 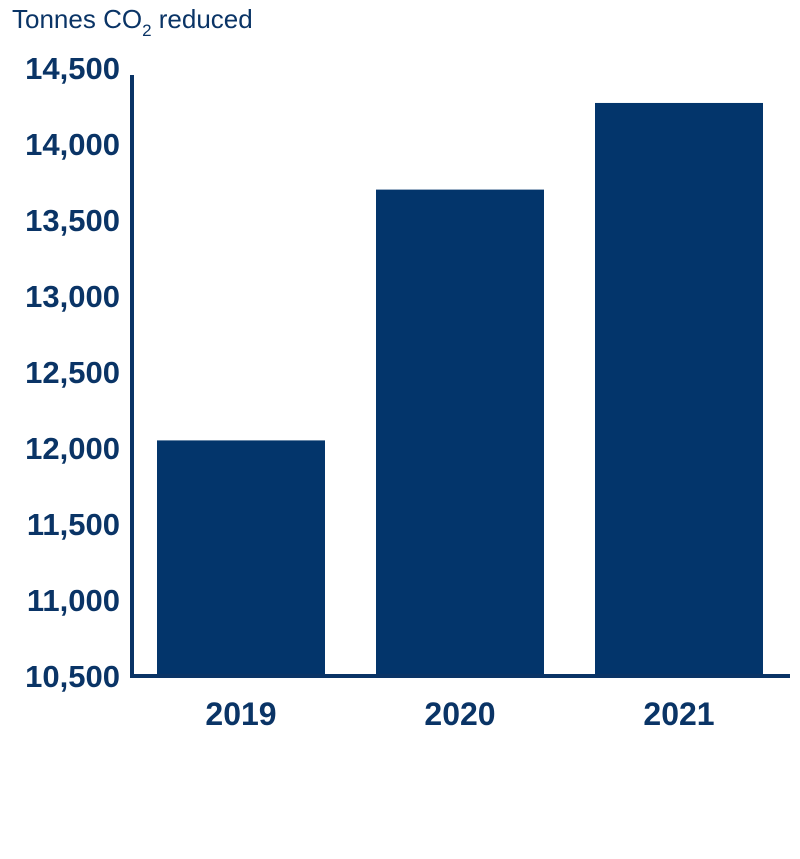 What do you see at coordinates (72, 68) in the screenshot?
I see `y-tick-label: 14,500` at bounding box center [72, 68].